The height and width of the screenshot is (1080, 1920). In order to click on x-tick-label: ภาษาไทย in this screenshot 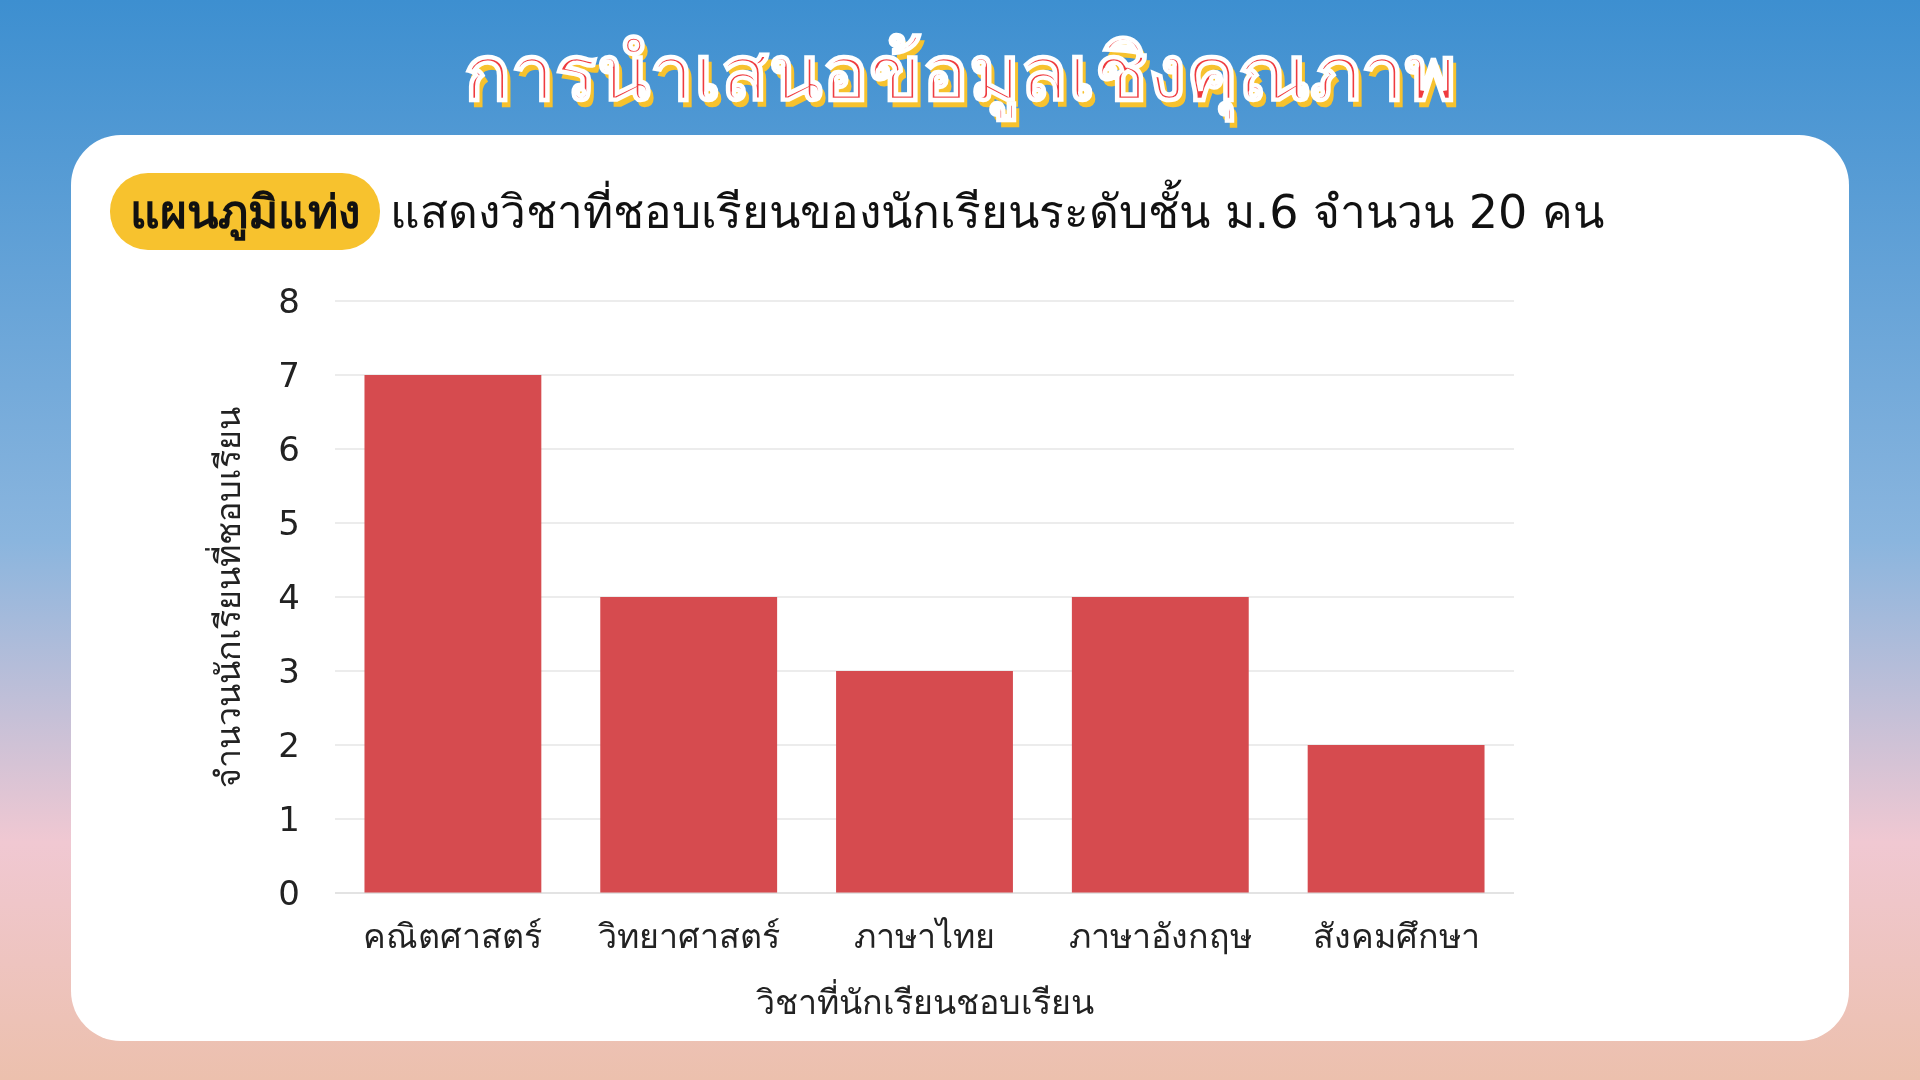, I will do `click(924, 936)`.